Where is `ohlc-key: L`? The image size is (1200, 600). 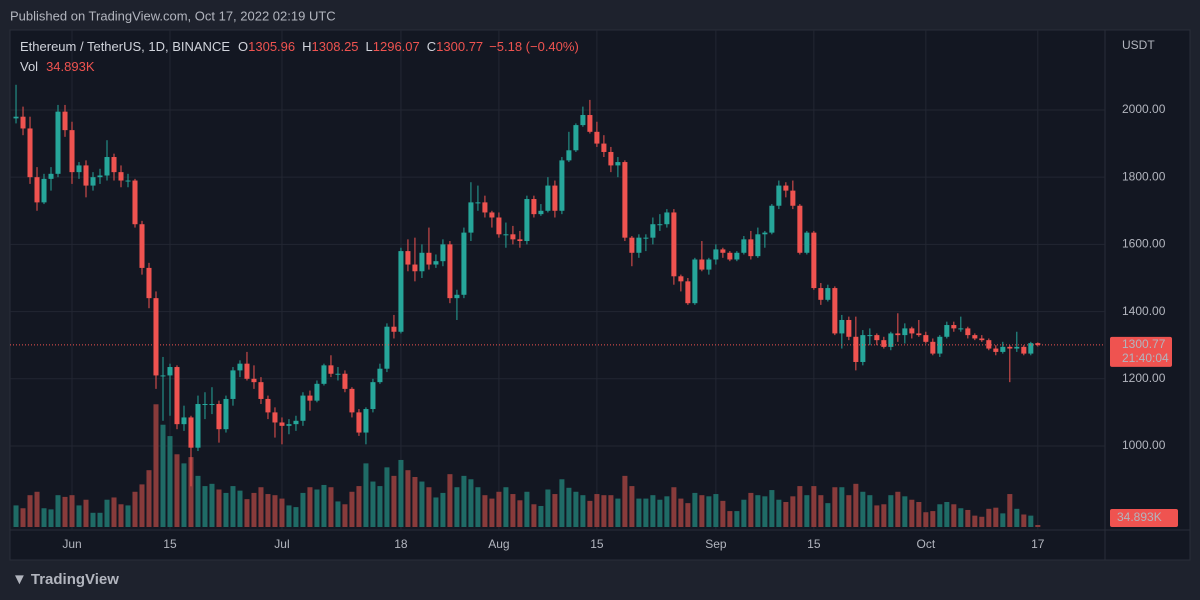 ohlc-key: L is located at coordinates (369, 46).